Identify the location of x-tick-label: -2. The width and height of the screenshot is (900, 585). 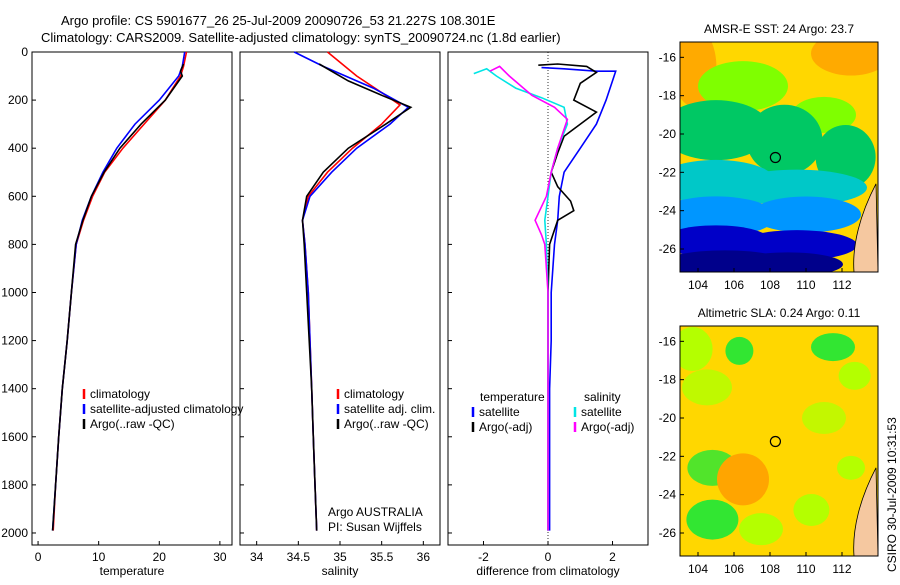
(483, 557).